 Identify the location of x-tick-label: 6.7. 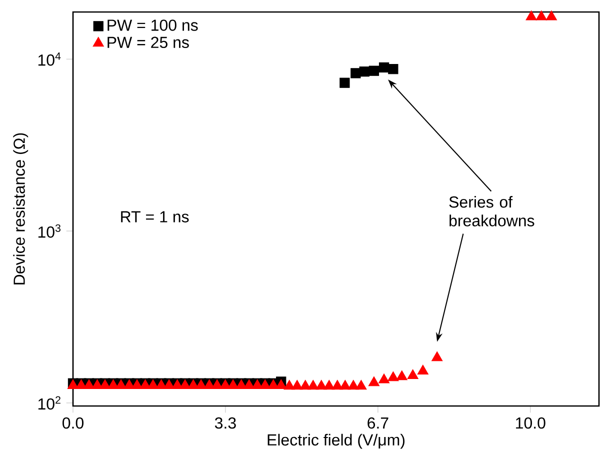
(378, 423).